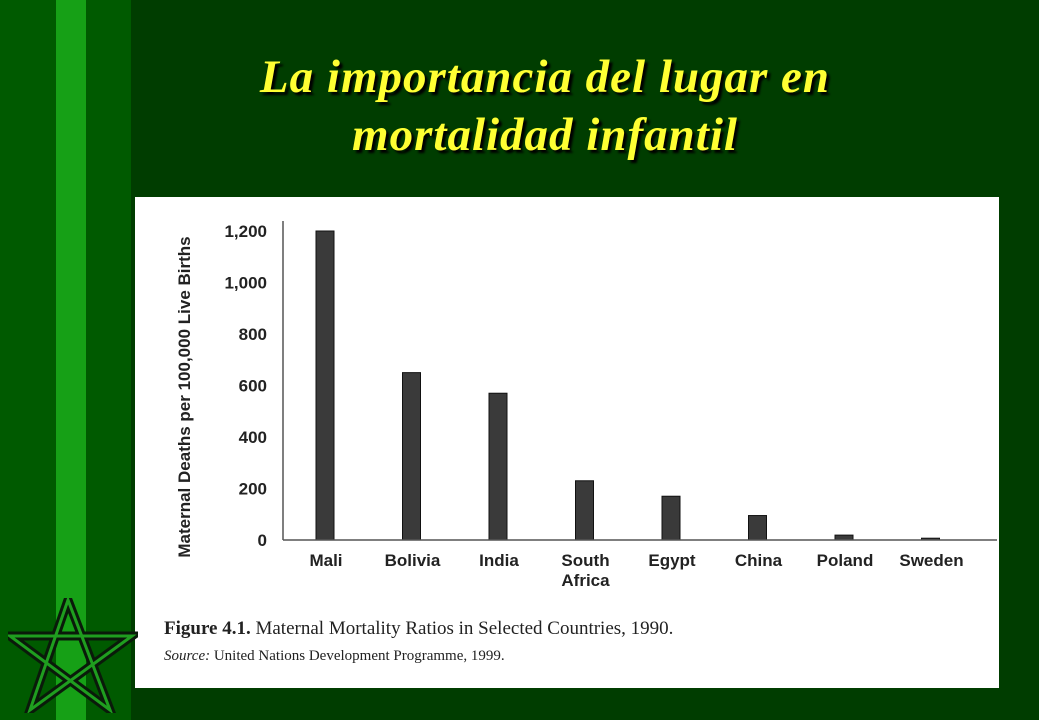  I want to click on figure-source-label: Source:, so click(187, 656).